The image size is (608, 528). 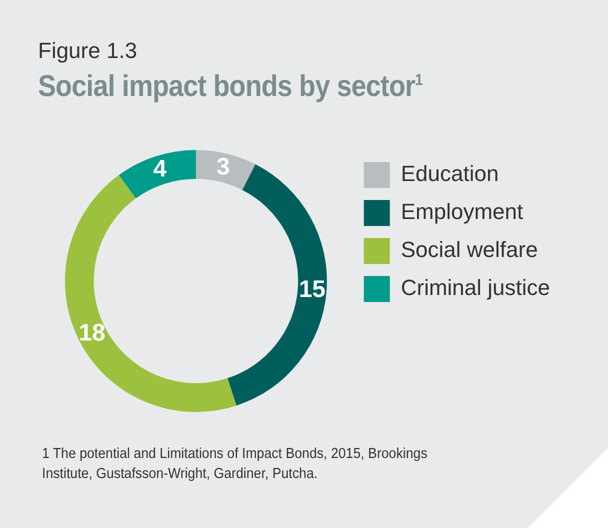 I want to click on data-label: 4, so click(x=160, y=169).